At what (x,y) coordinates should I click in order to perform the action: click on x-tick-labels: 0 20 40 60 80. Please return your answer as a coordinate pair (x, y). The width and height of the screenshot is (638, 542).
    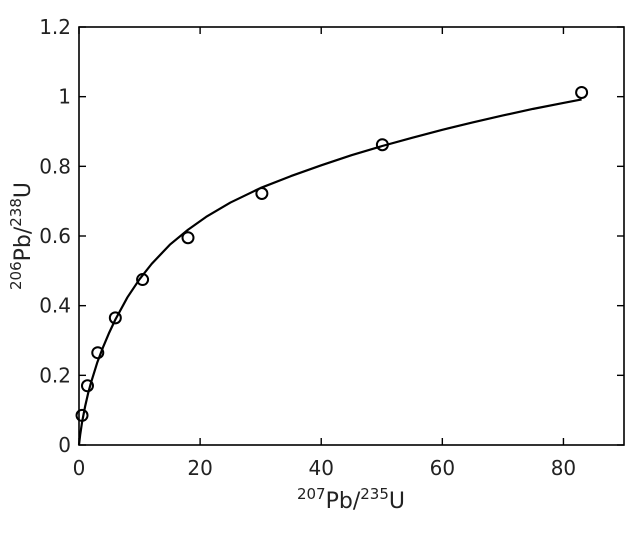
    Looking at the image, I should click on (325, 468).